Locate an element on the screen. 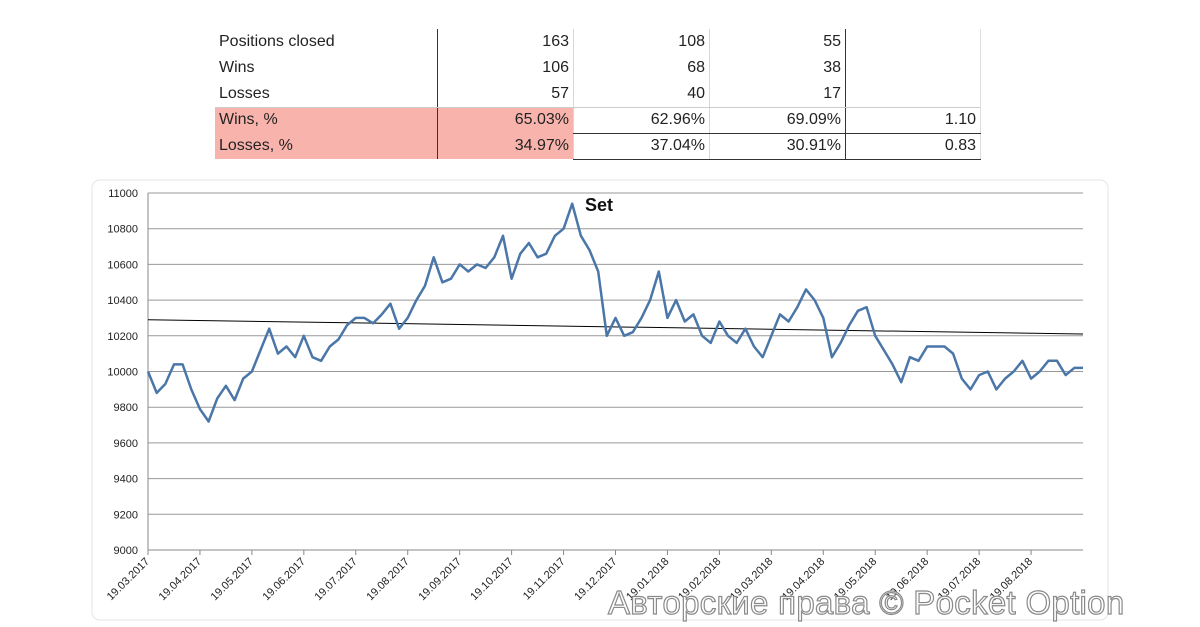 The width and height of the screenshot is (1200, 627). cell: 17 is located at coordinates (832, 93).